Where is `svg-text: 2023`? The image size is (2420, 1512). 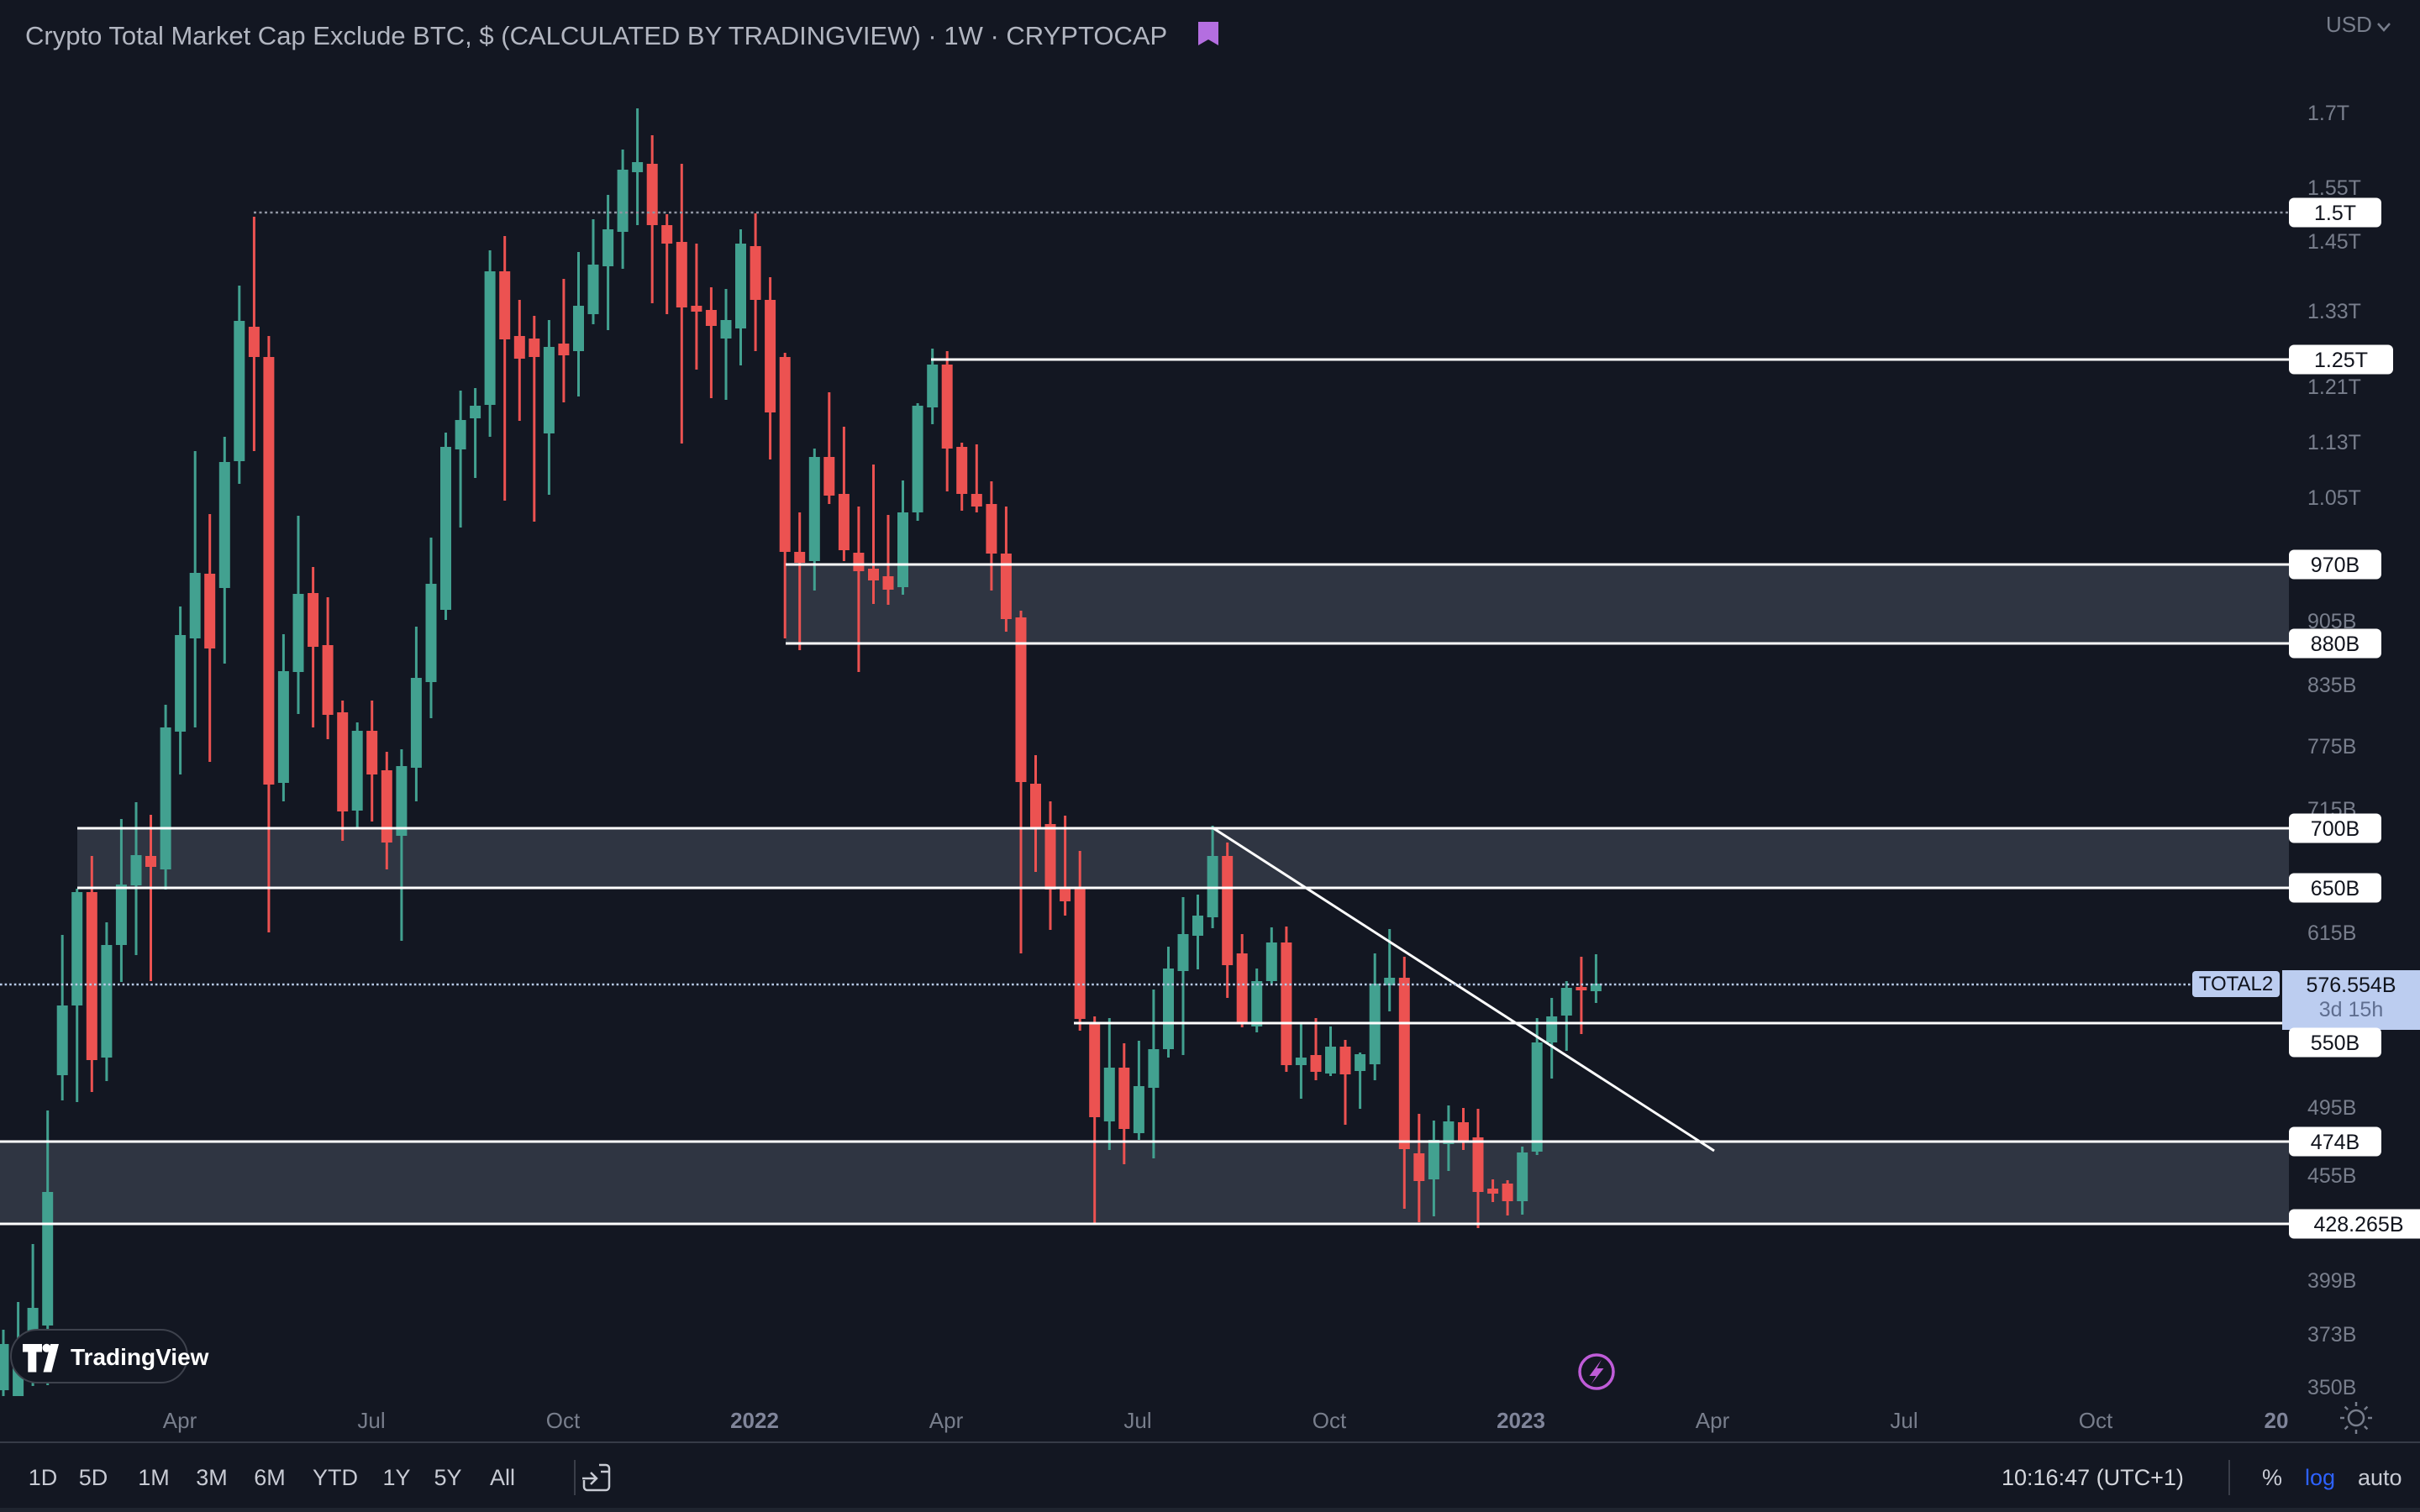
svg-text: 2023 is located at coordinates (1521, 1420).